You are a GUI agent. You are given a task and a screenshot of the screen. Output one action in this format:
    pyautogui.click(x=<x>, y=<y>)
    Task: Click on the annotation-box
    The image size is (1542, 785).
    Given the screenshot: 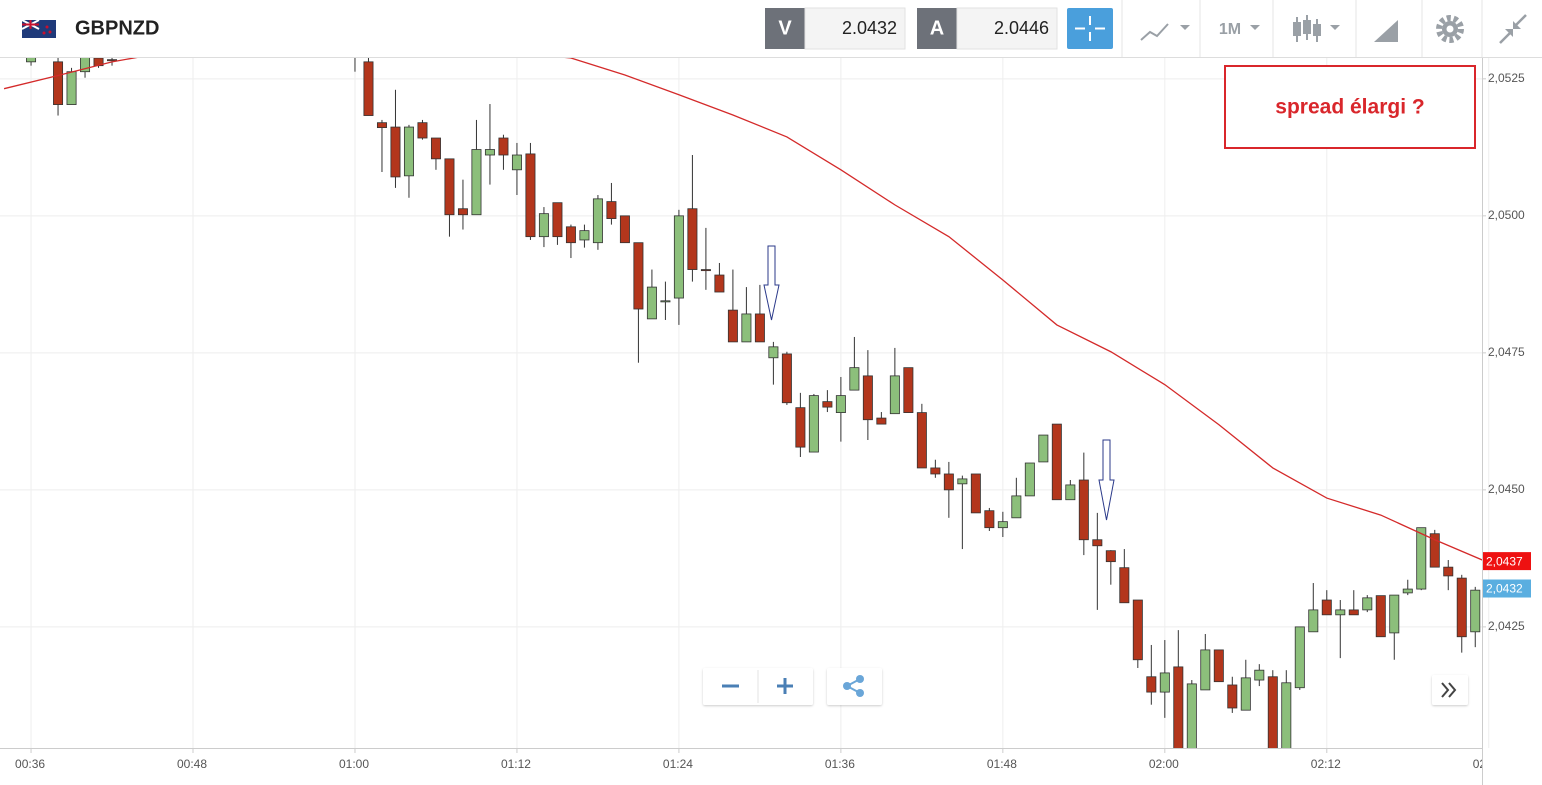 What is the action you would take?
    pyautogui.click(x=1350, y=107)
    